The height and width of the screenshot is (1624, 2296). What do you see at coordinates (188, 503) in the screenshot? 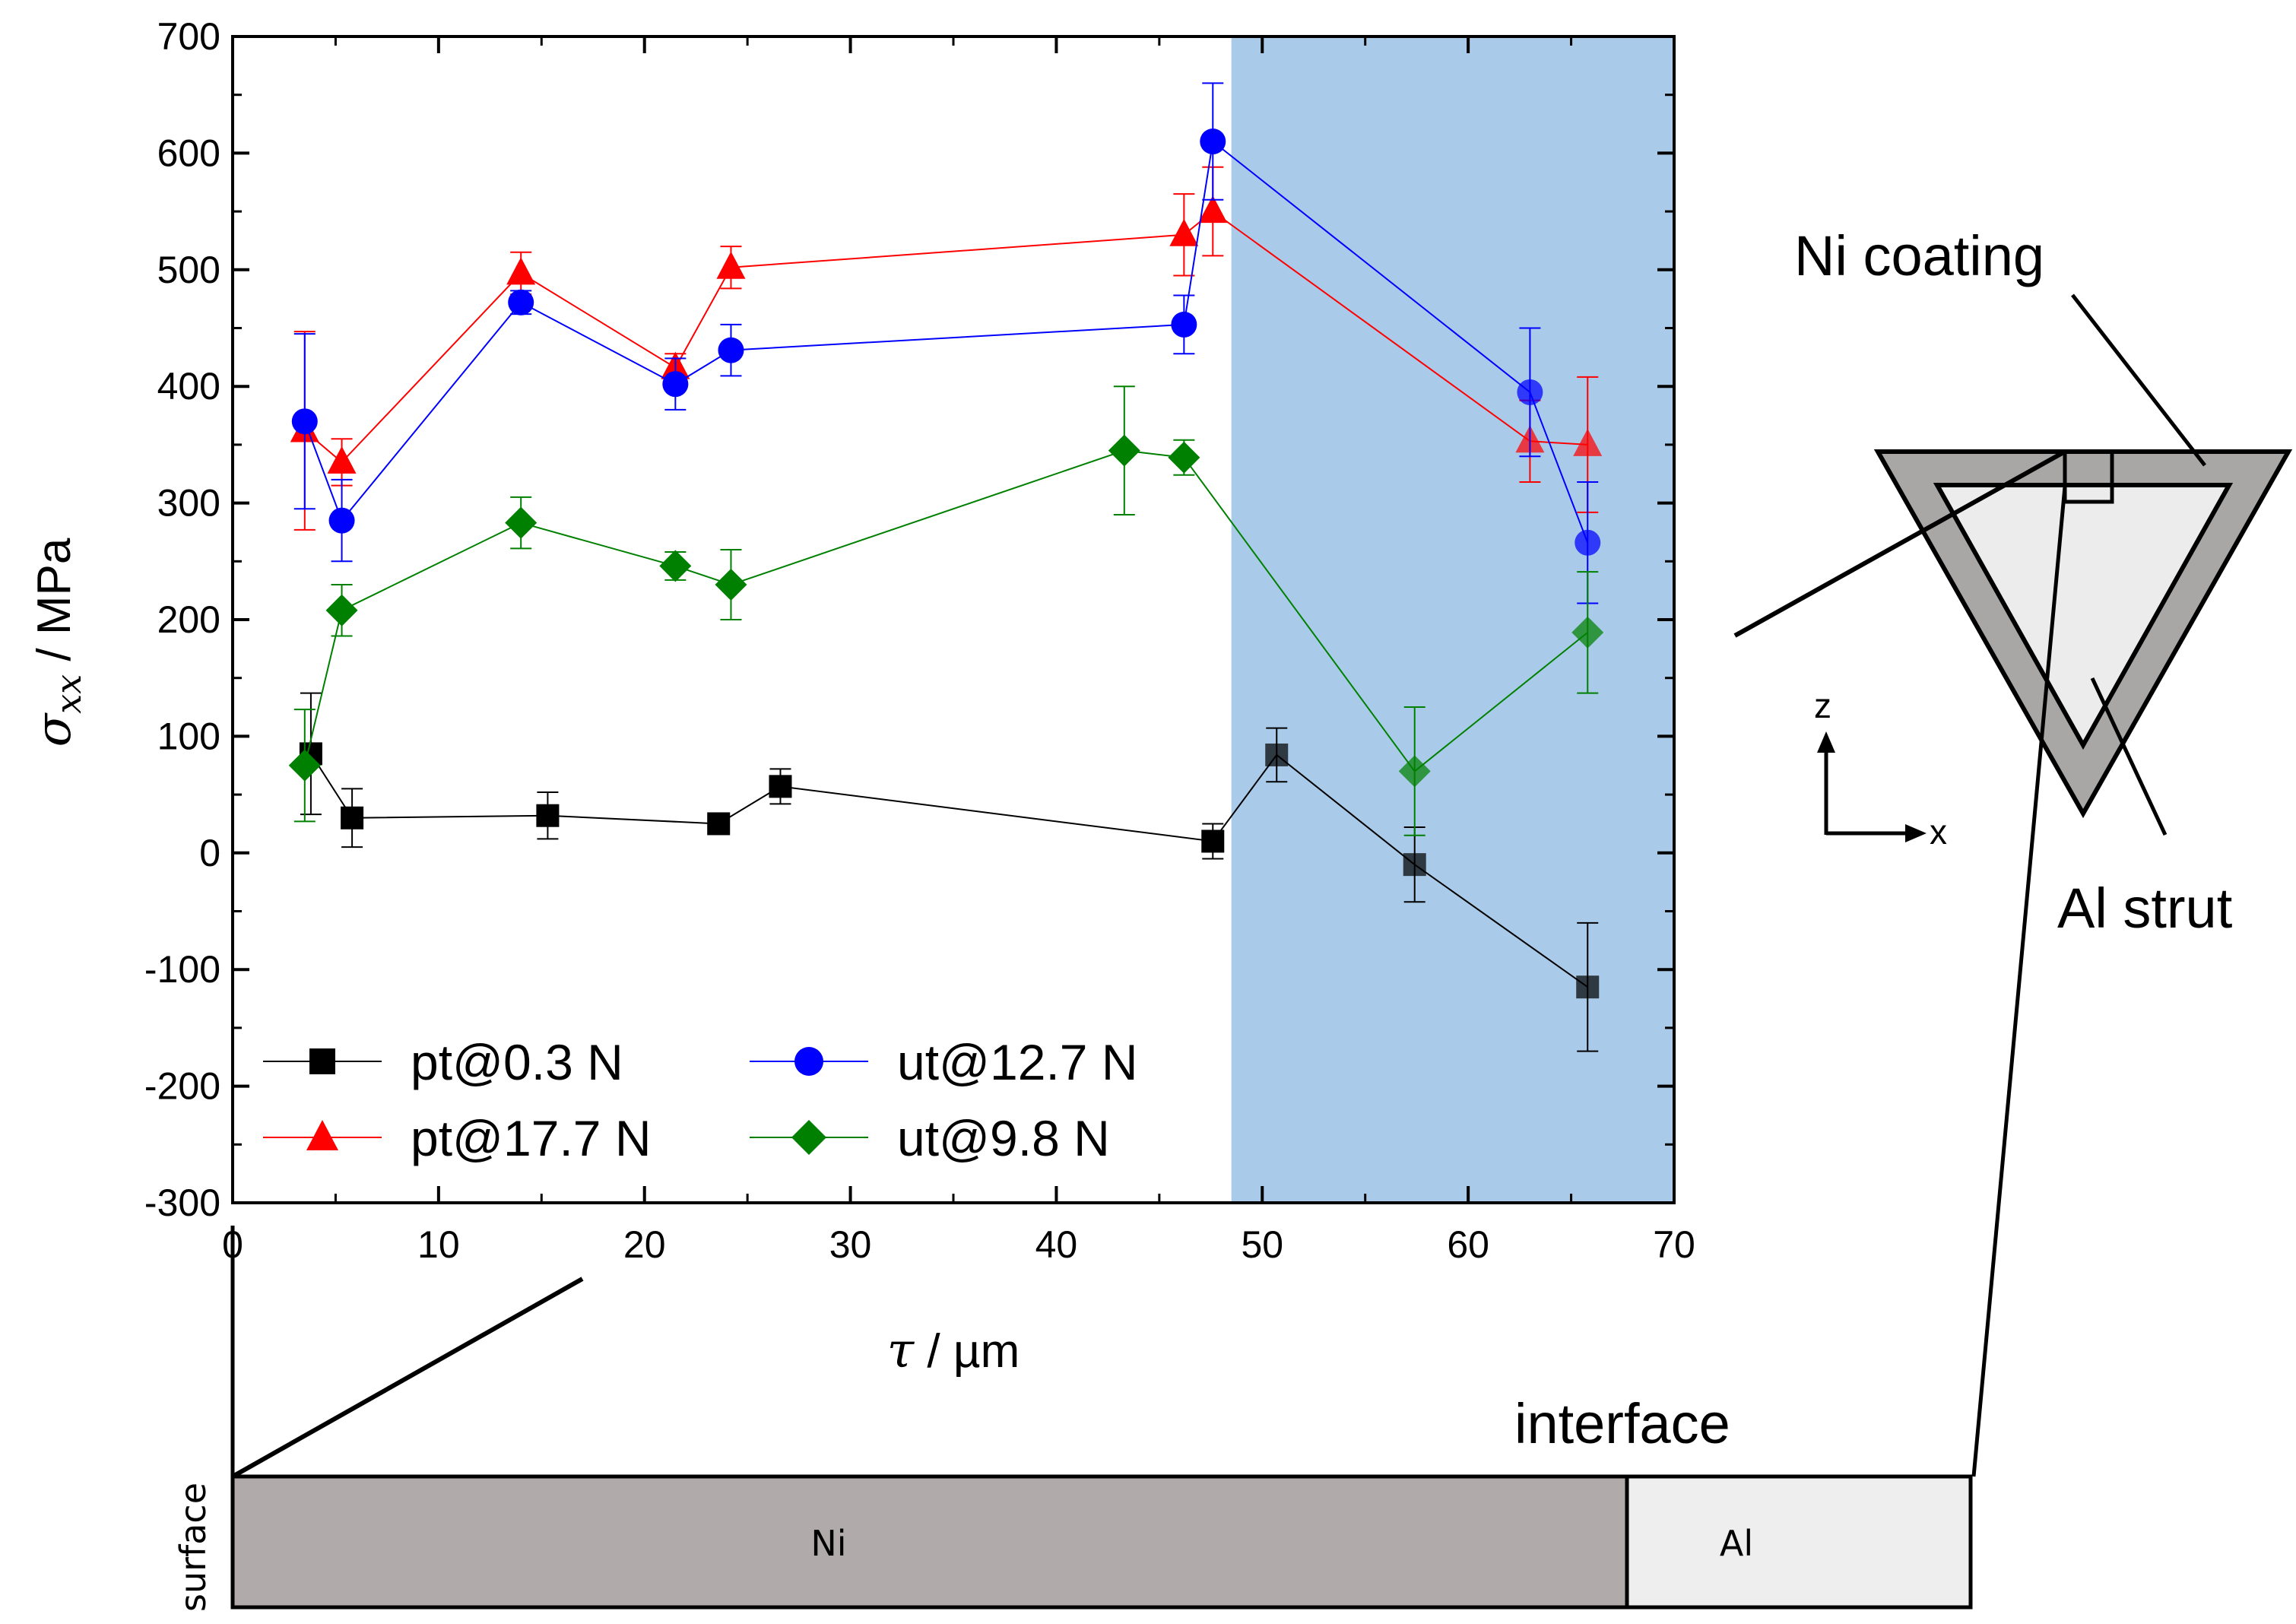
I see `y-tick-label: 300` at bounding box center [188, 503].